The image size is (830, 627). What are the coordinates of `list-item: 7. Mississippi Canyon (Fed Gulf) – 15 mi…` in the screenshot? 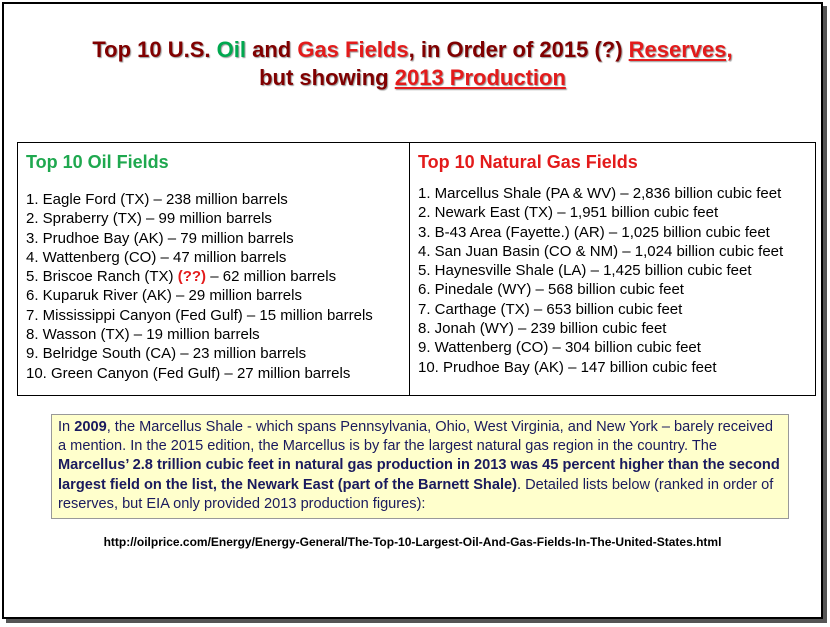 It's located at (199, 315).